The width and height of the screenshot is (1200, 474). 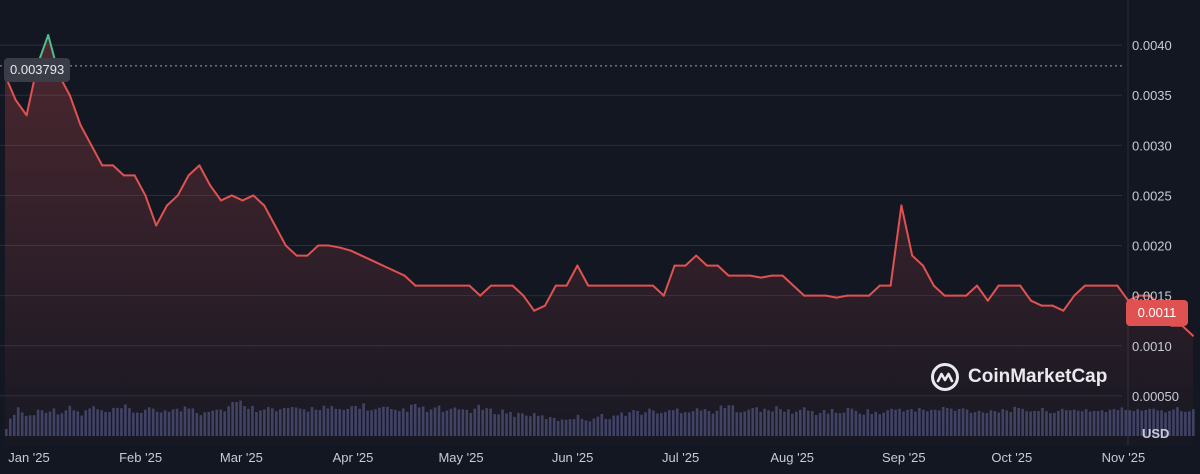 What do you see at coordinates (1152, 246) in the screenshot?
I see `y-tick-label: 0.0020` at bounding box center [1152, 246].